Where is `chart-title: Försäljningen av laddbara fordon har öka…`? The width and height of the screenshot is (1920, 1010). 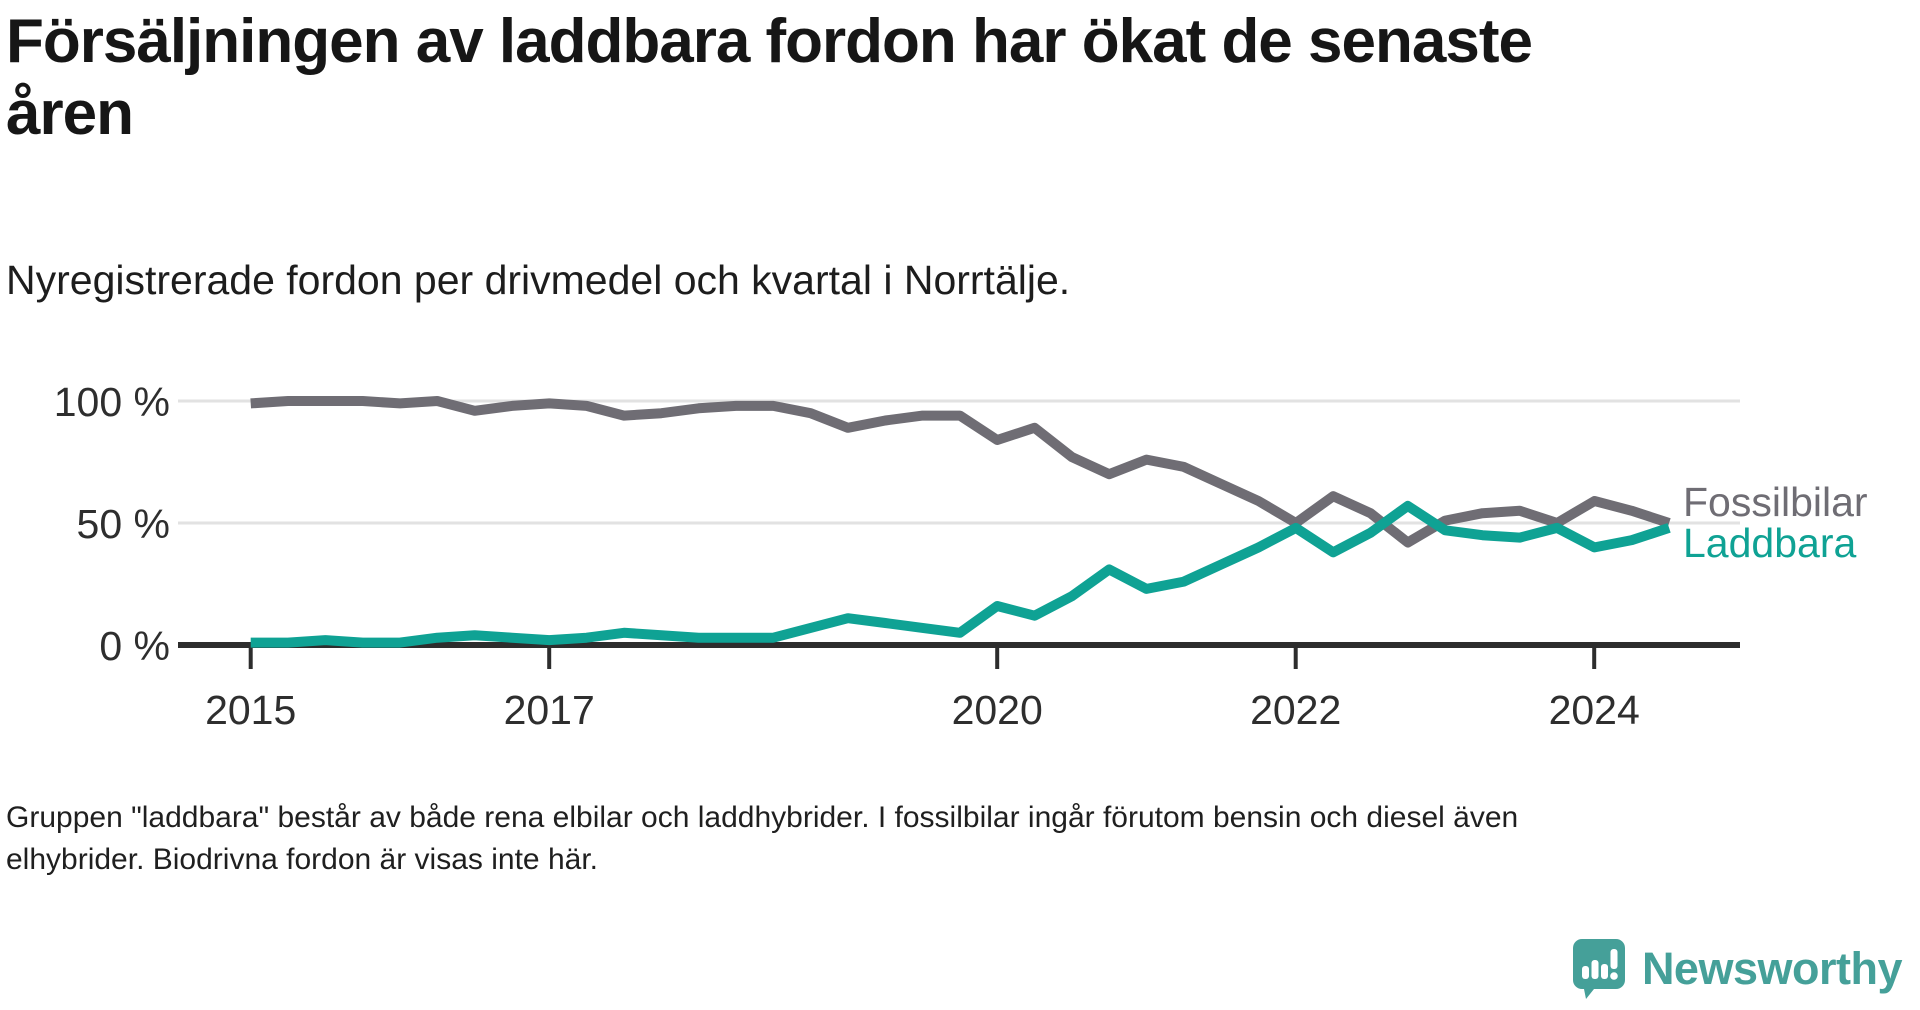 chart-title: Försäljningen av laddbara fordon har öka… is located at coordinates (769, 77).